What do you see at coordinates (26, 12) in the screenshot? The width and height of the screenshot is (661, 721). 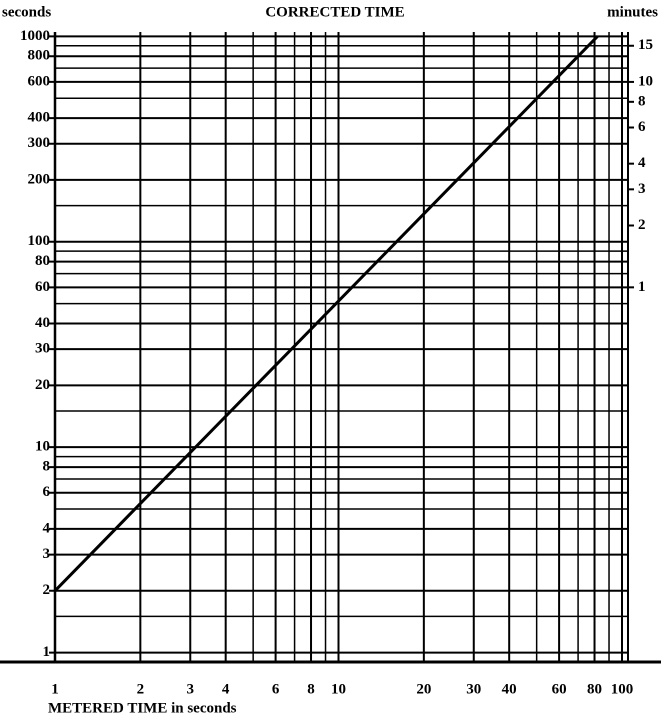 I see `y-axis-label: seconds` at bounding box center [26, 12].